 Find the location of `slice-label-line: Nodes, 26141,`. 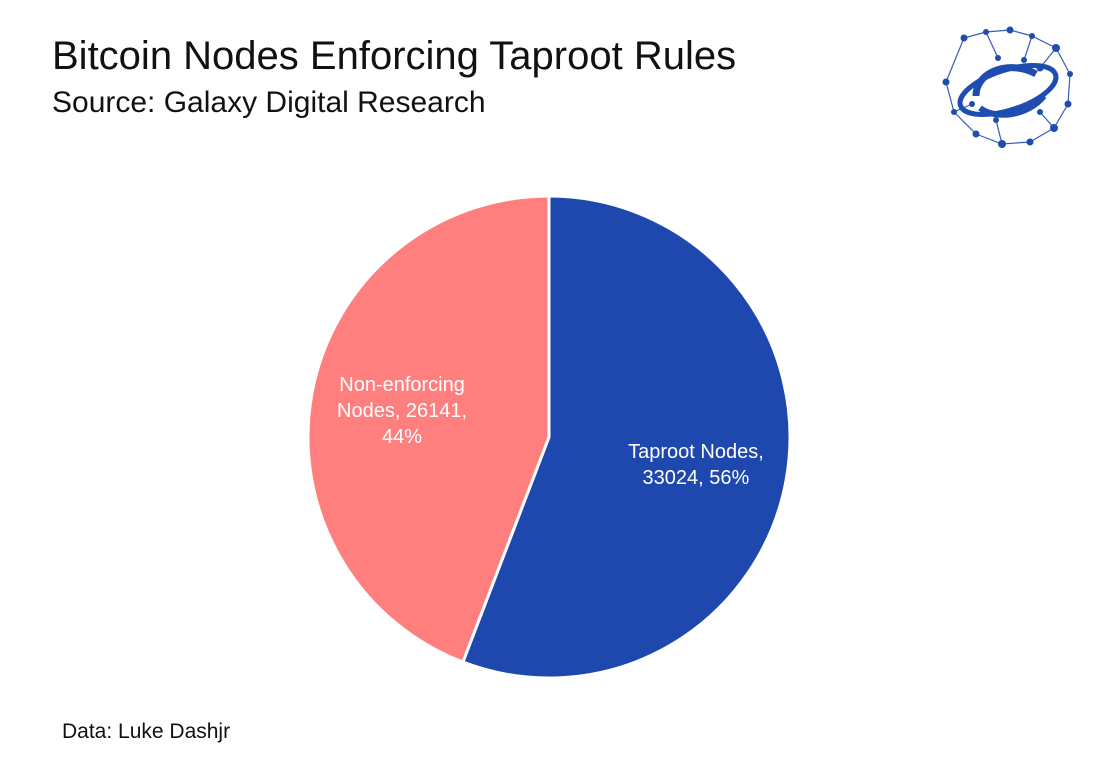

slice-label-line: Nodes, 26141, is located at coordinates (402, 411).